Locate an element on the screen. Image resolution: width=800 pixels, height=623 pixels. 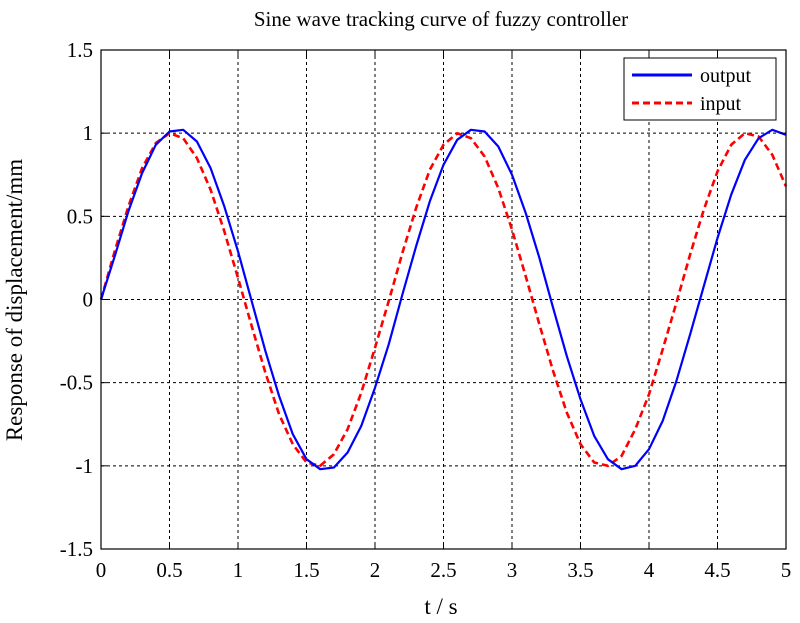
legend-label-output: output is located at coordinates (726, 76).